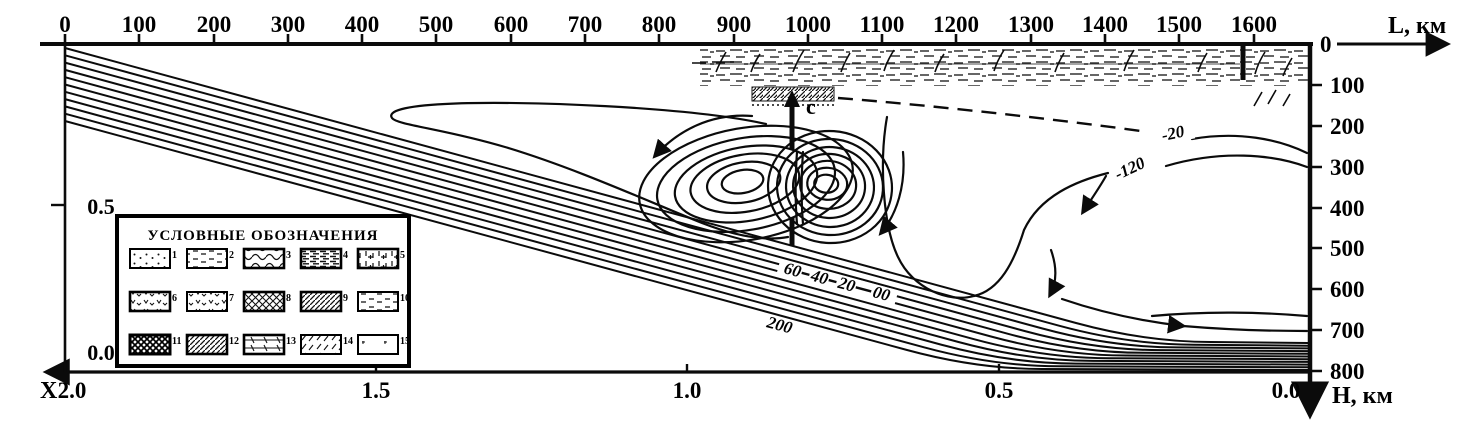 The image size is (1471, 433). I want to click on tick-label: 1300, so click(1031, 24).